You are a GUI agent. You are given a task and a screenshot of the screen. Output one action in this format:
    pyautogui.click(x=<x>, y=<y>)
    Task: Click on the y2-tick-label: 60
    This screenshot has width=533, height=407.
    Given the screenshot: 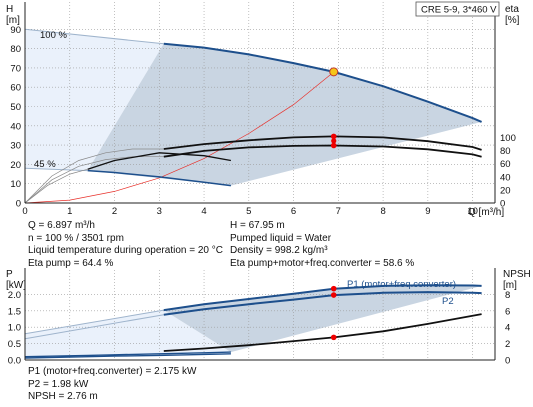 What is the action you would take?
    pyautogui.click(x=505, y=164)
    